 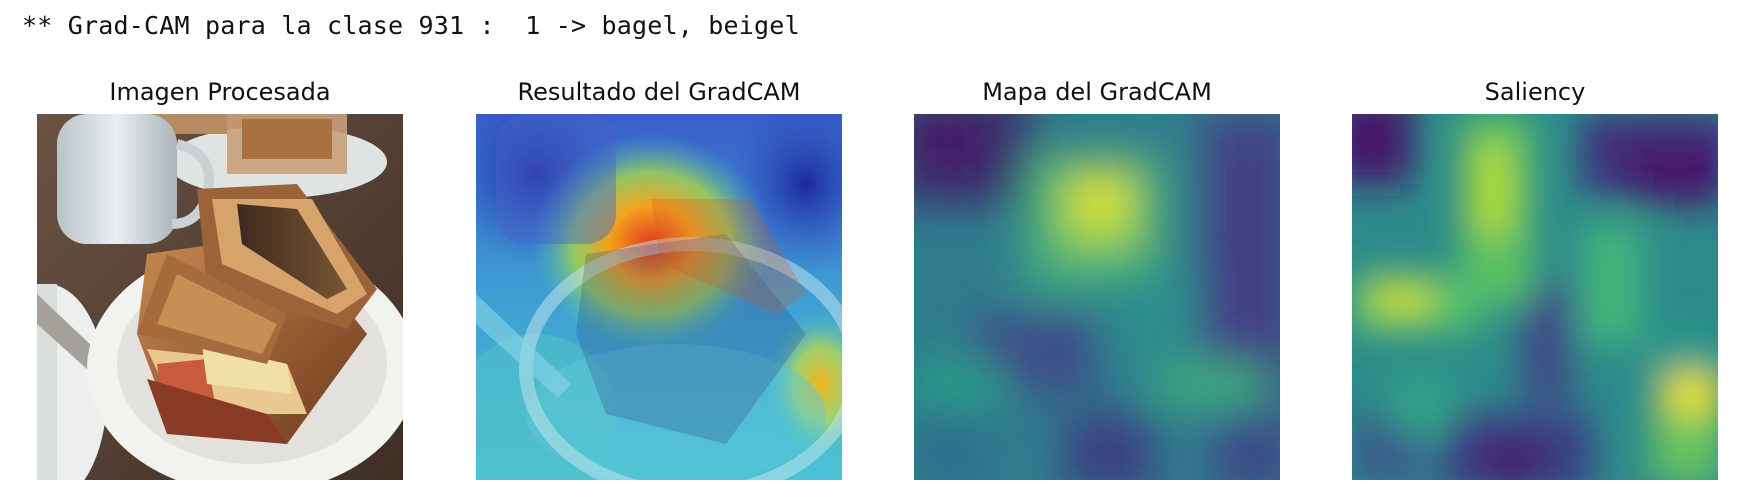 I want to click on panel-title-gradcam-map: Mapa del GradCAM, so click(x=1097, y=92).